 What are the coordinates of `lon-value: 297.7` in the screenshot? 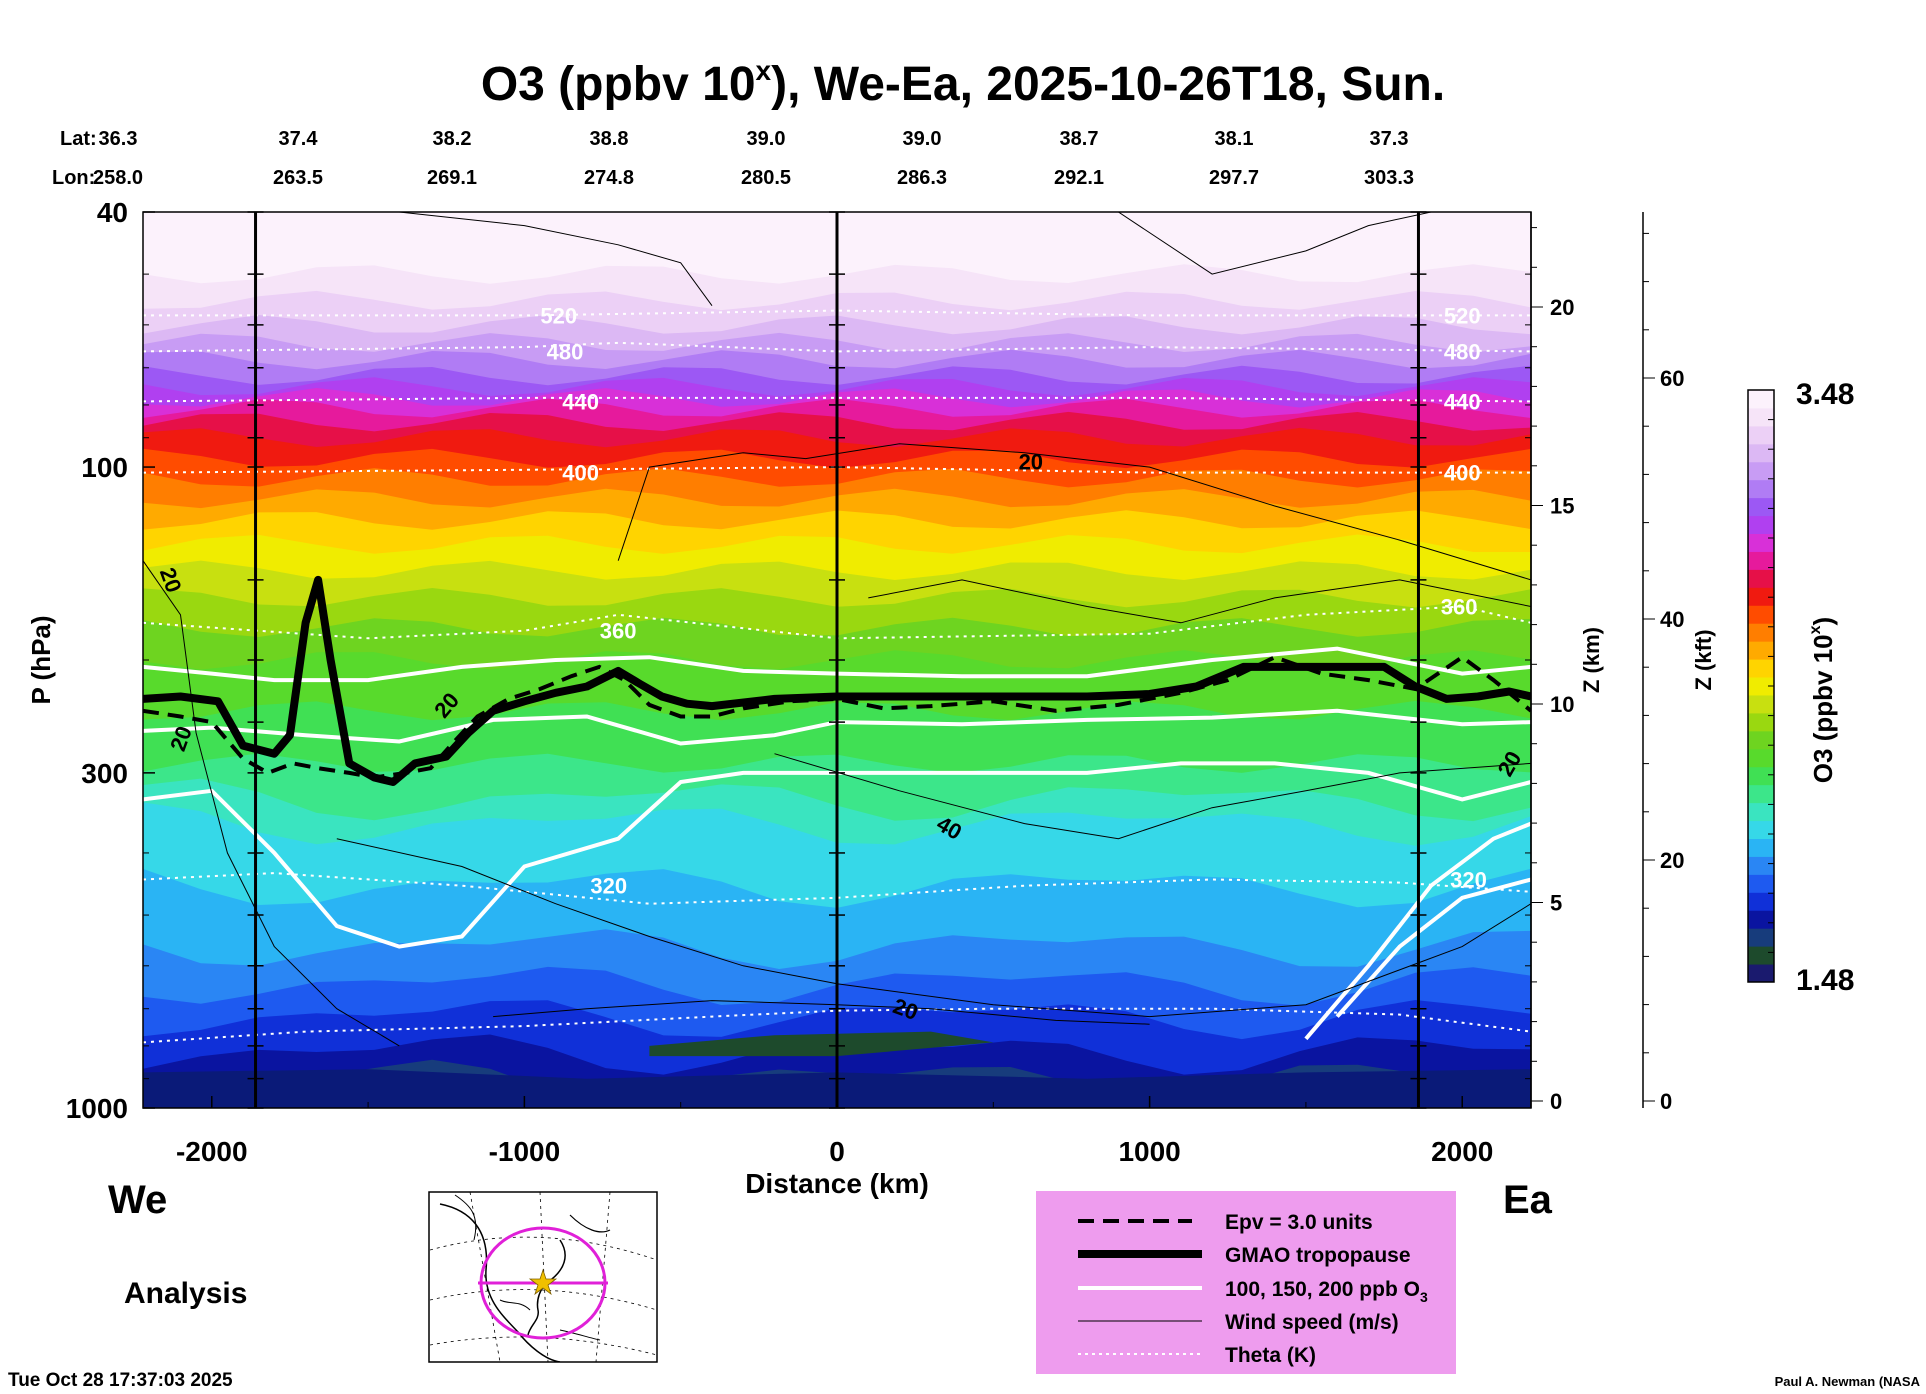 It's located at (1234, 178).